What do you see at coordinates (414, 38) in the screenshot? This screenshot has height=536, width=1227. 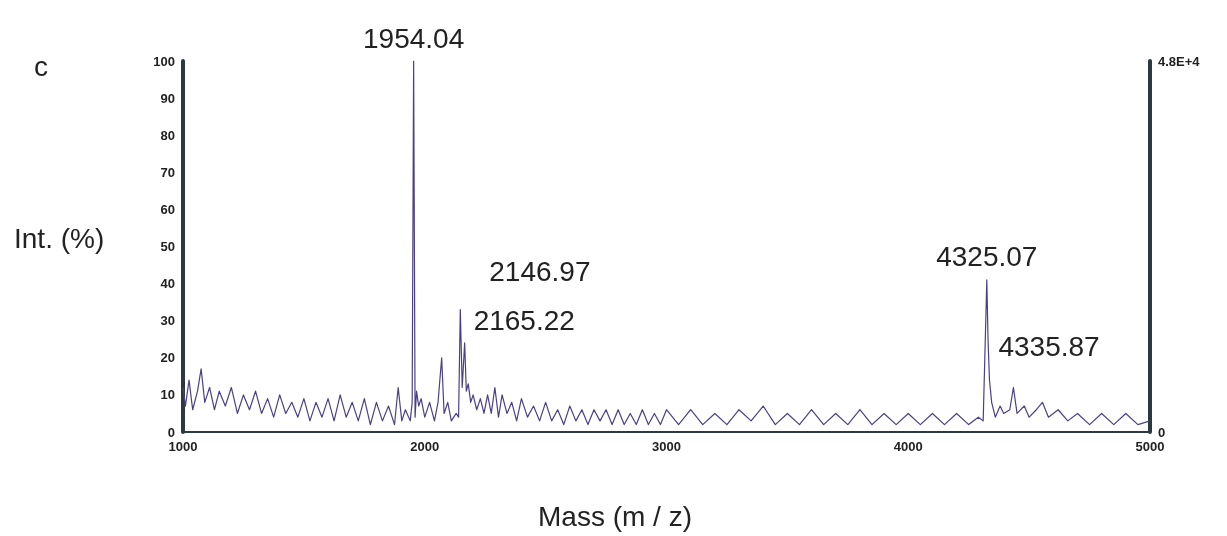 I see `annotation: 1954.04` at bounding box center [414, 38].